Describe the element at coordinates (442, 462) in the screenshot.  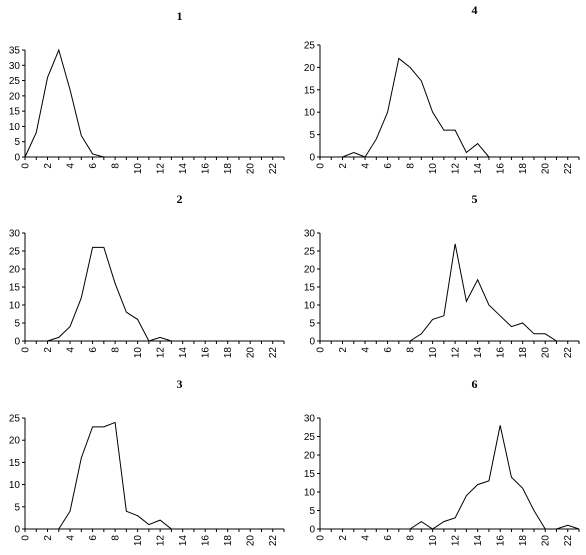
I see `chart-panel-6: 6 0 5 10 15 20 25 30 0 2 4 6 8 10 12 14 16 18 20 22` at that location.